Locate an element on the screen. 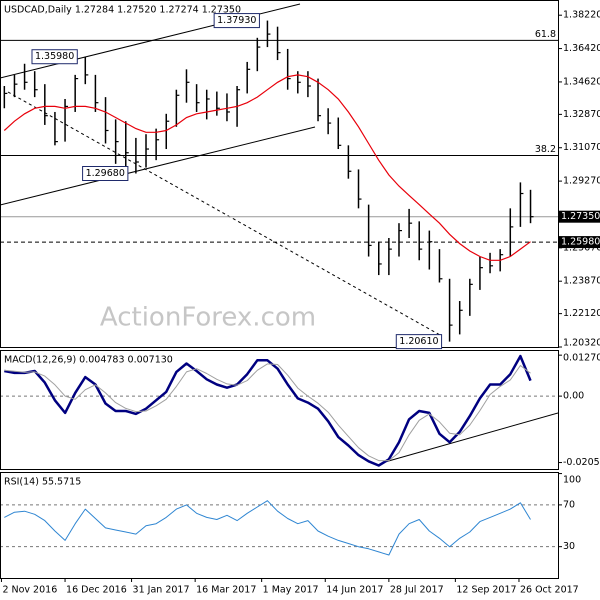  last-price-label: 1.27350 is located at coordinates (580, 216).